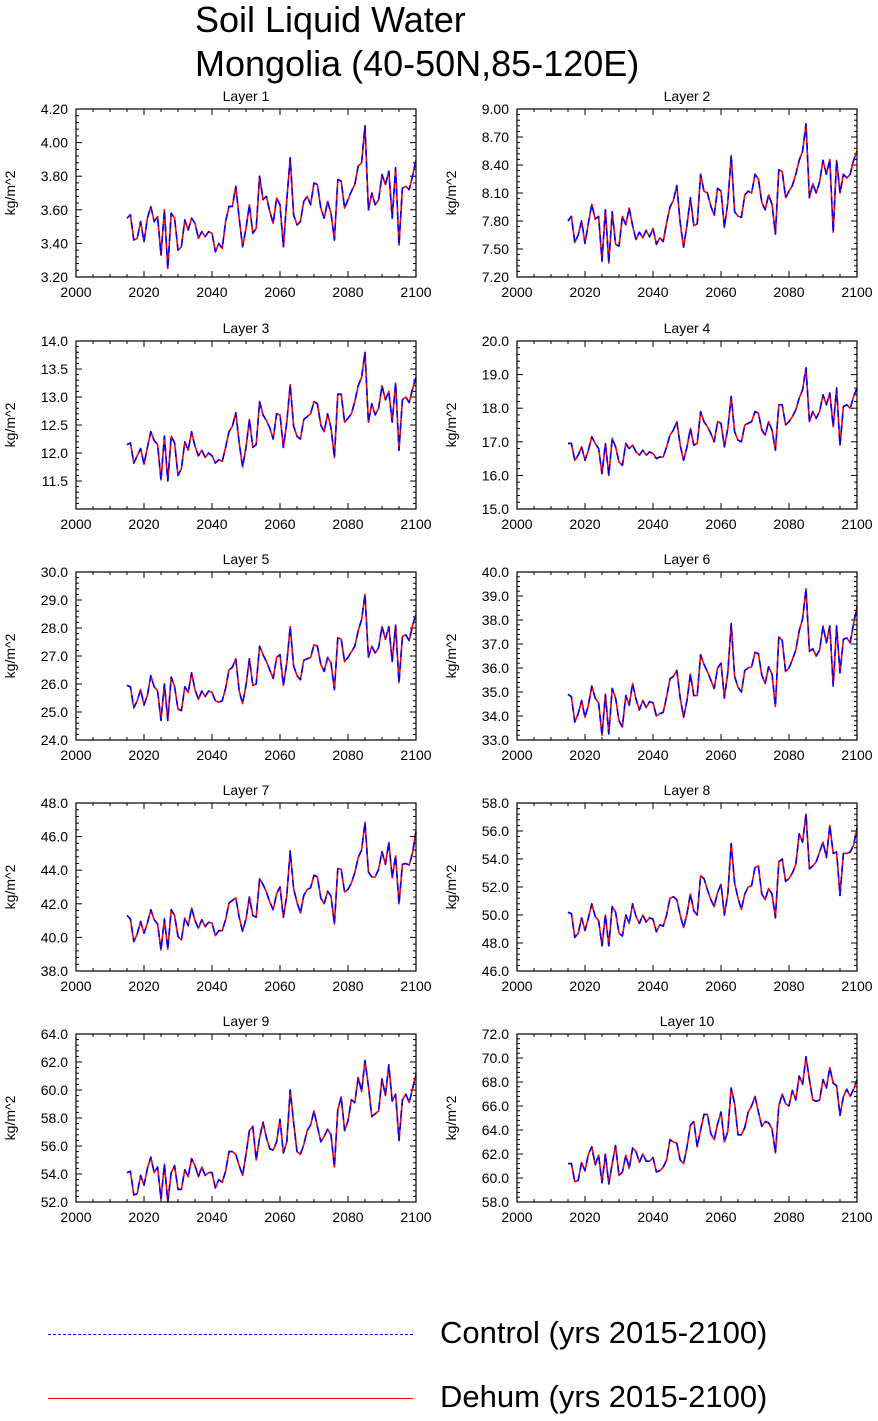 This screenshot has width=878, height=1421. Describe the element at coordinates (54, 109) in the screenshot. I see `y-tick-label: 4.20` at that location.